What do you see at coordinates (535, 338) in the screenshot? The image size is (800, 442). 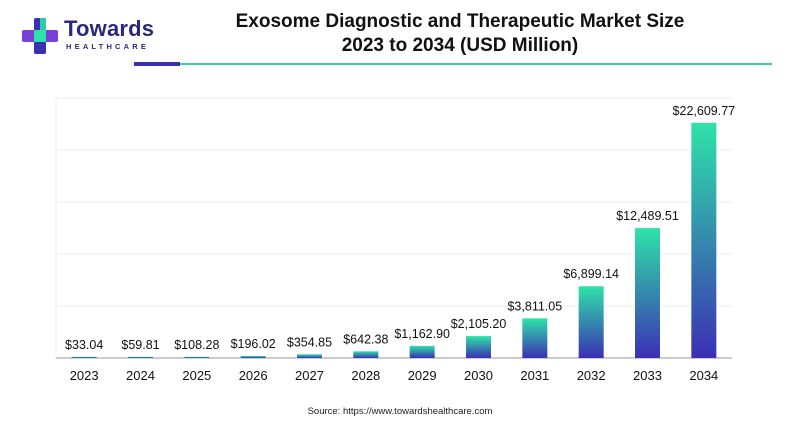 I see `bar-2031` at bounding box center [535, 338].